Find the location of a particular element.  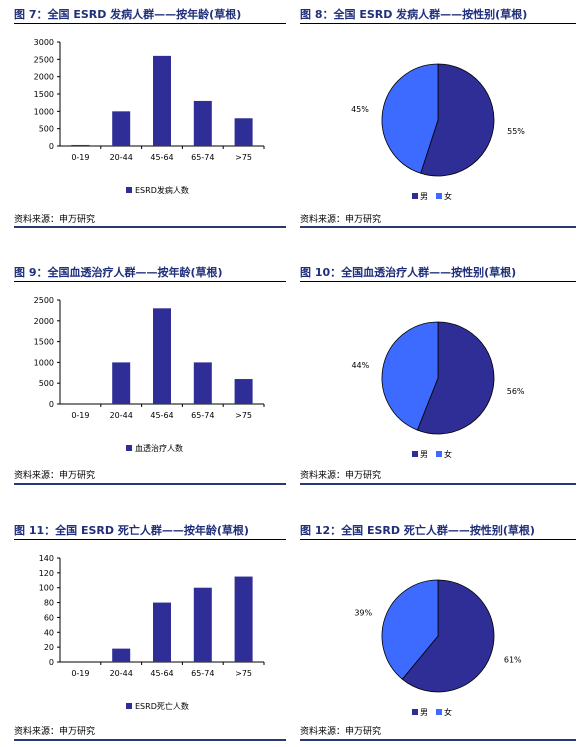

y-tick-label: 80 is located at coordinates (49, 603).